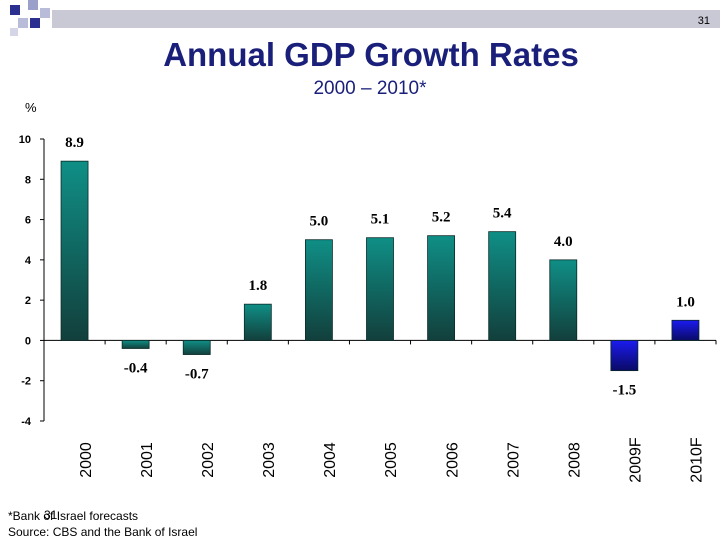  I want to click on x-category-label-2002: 2002, so click(208, 460).